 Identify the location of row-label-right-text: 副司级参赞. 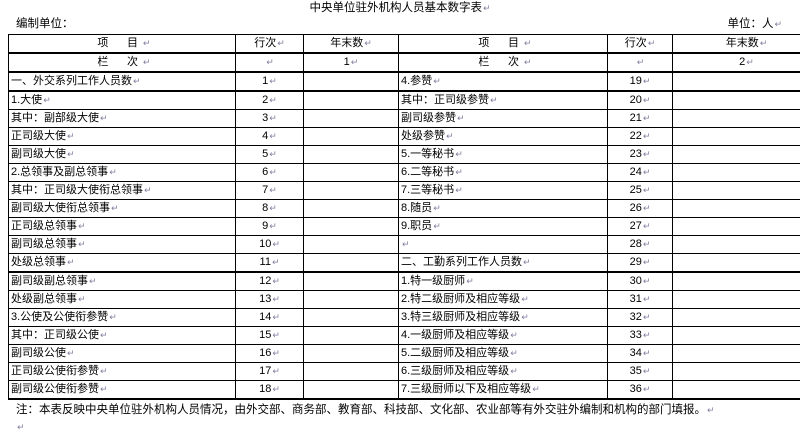
(428, 118).